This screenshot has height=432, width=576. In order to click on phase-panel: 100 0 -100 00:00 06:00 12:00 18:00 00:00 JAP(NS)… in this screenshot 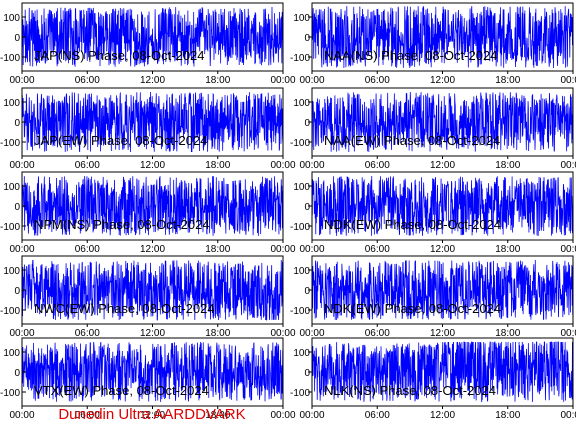, I will do `click(148, 44)`.